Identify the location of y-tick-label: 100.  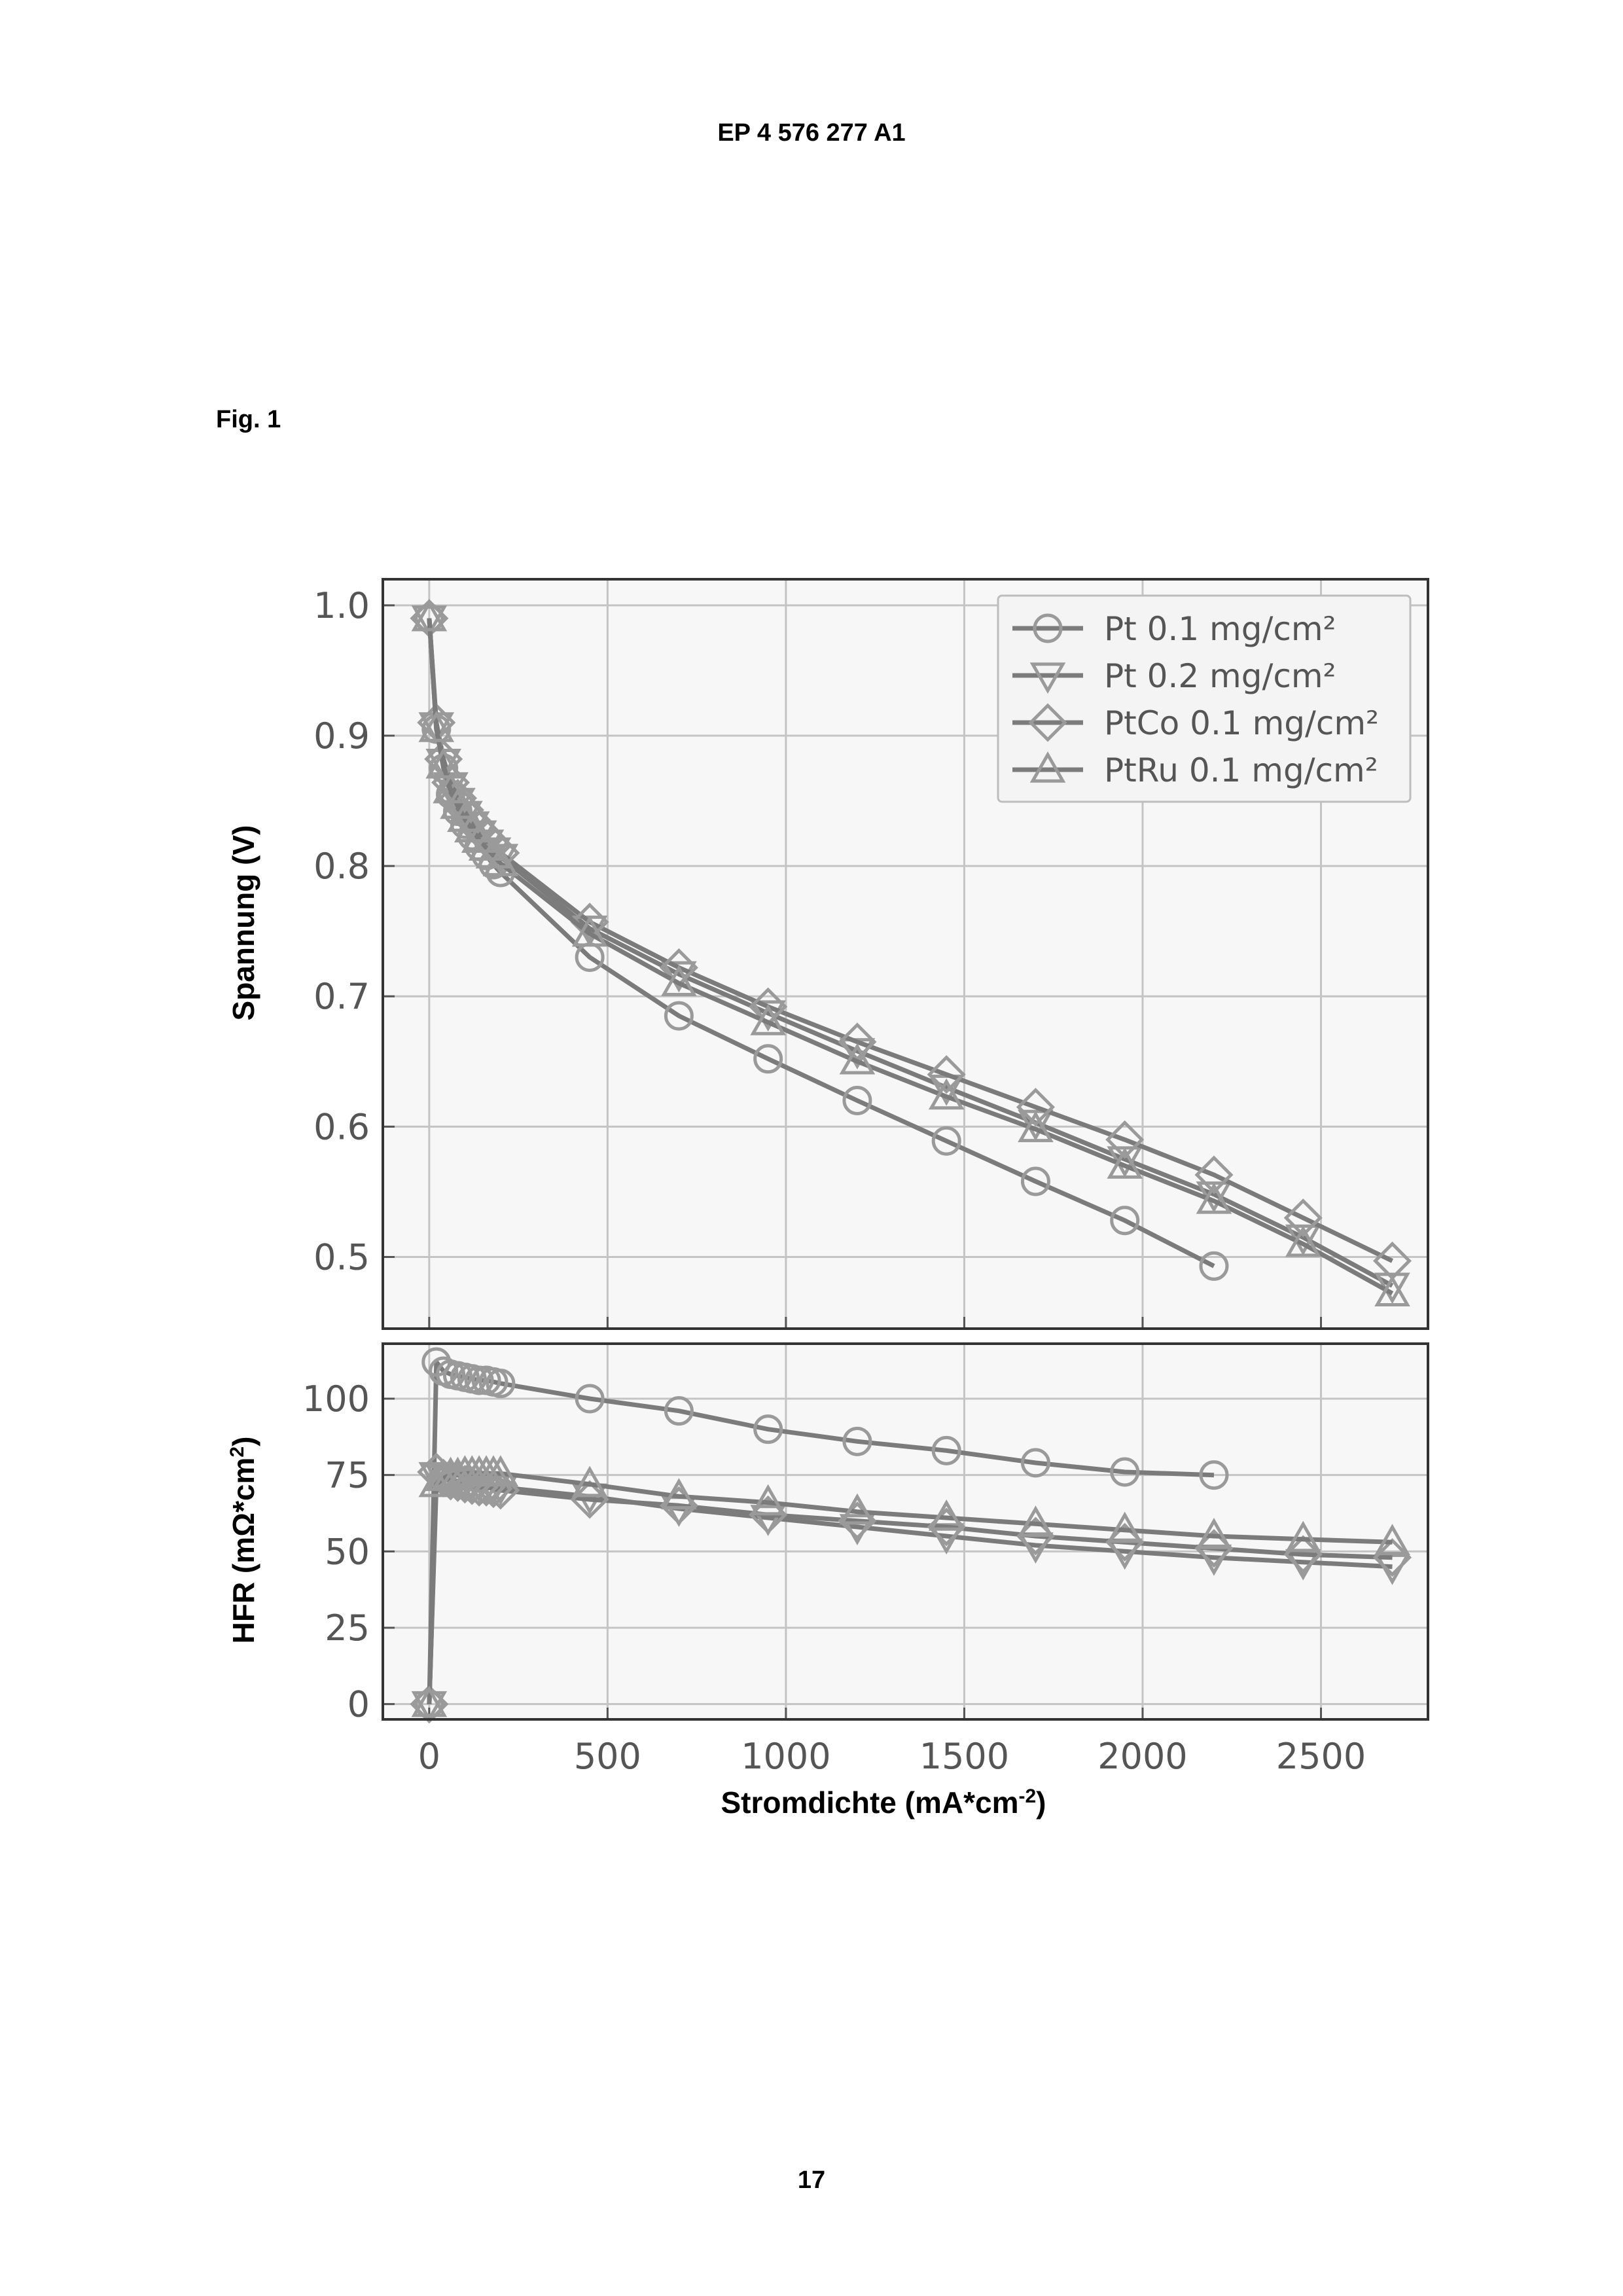
(336, 1399).